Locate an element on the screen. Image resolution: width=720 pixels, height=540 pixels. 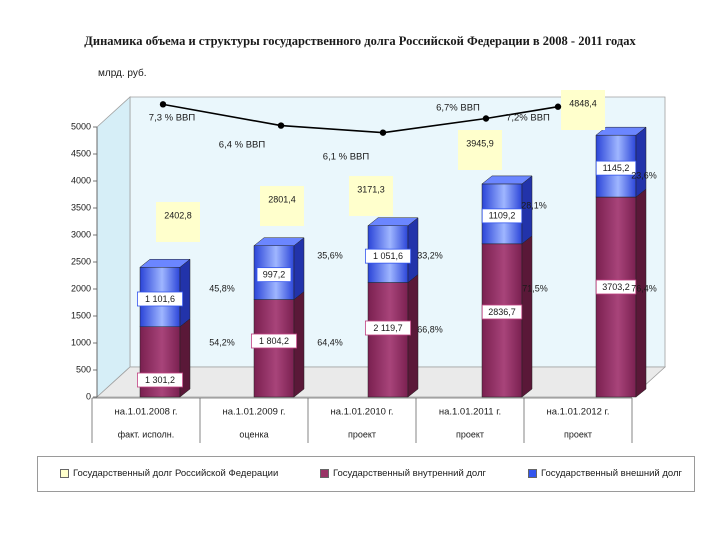
y-tick-label: 3500 is located at coordinates (81, 207).